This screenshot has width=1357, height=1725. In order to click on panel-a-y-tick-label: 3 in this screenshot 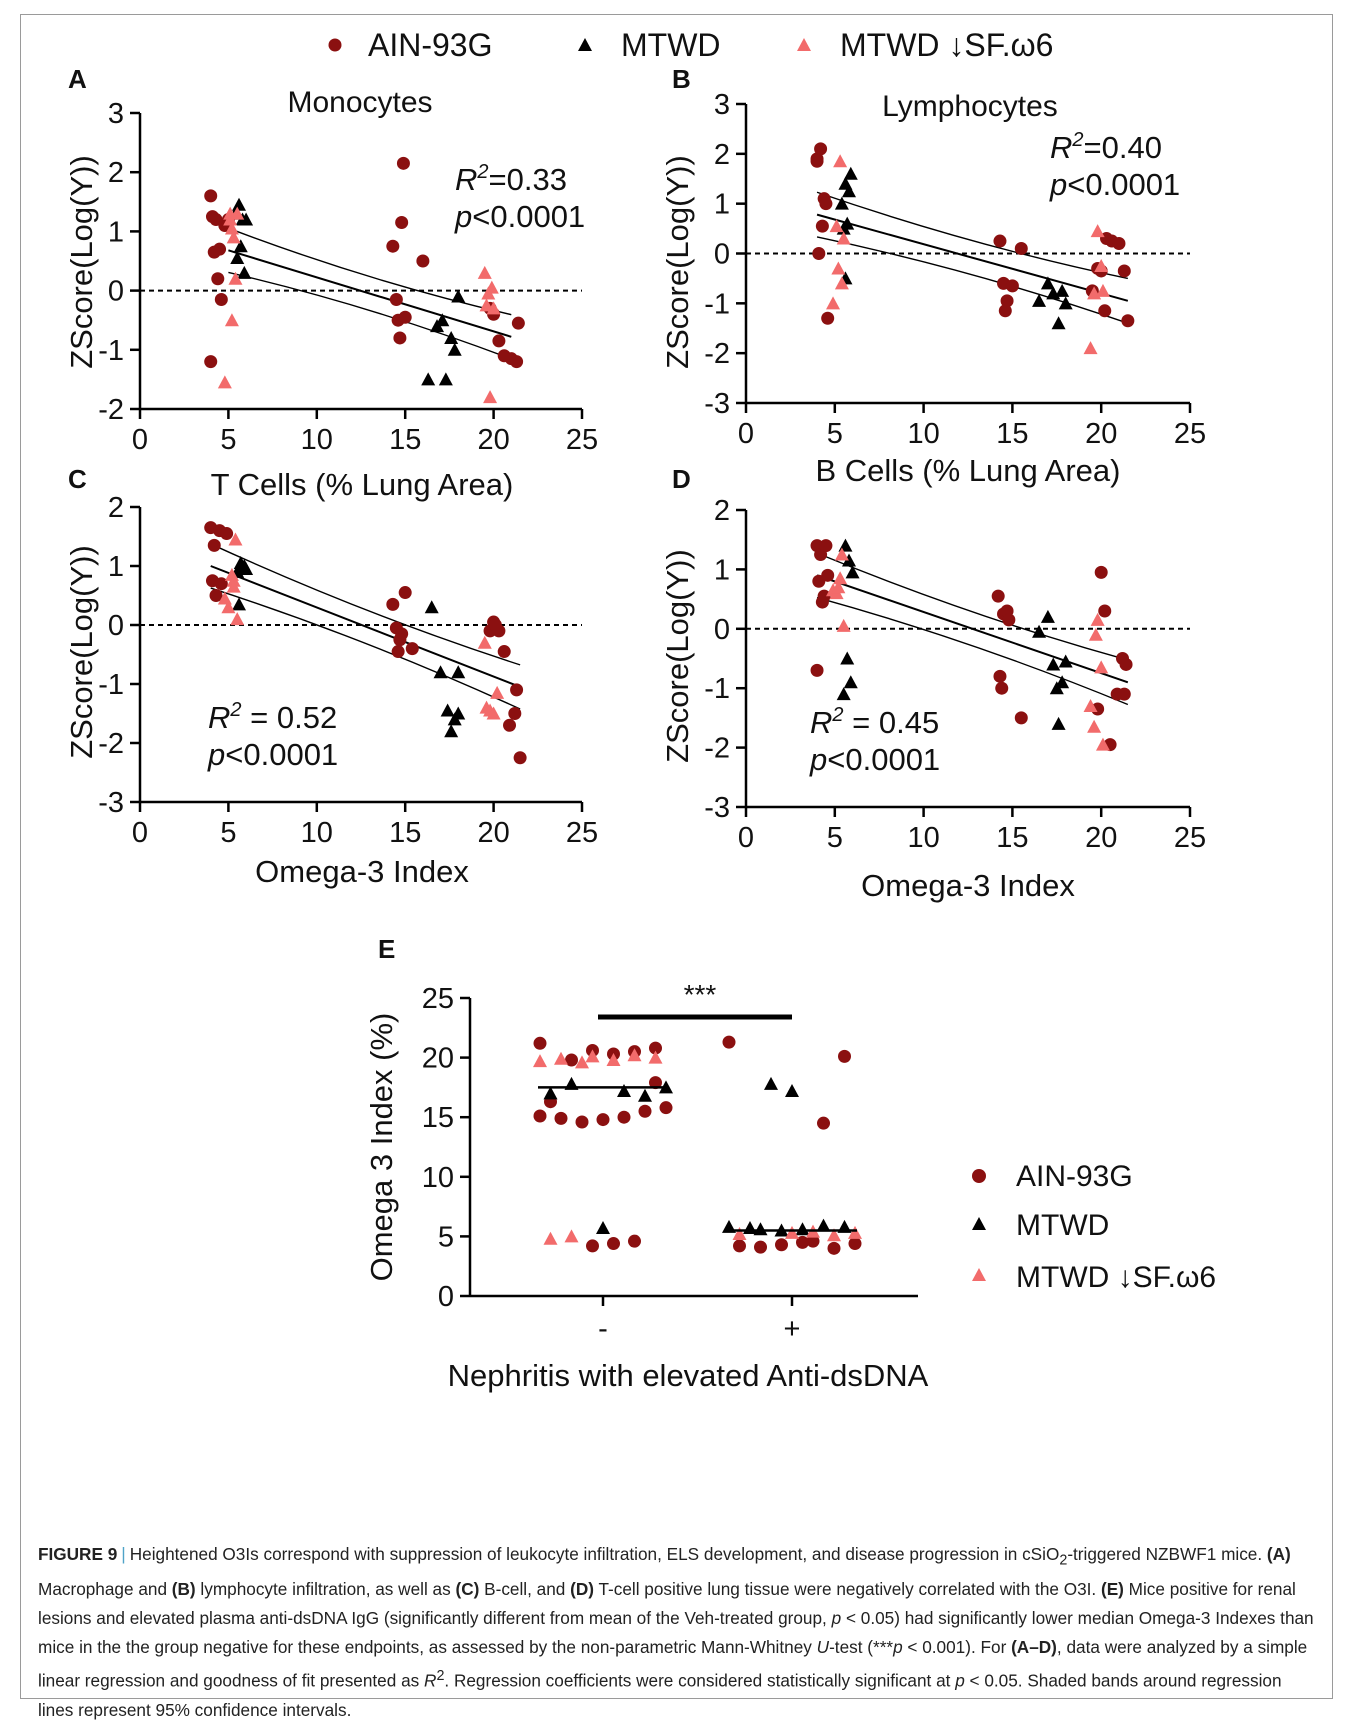, I will do `click(116, 114)`.